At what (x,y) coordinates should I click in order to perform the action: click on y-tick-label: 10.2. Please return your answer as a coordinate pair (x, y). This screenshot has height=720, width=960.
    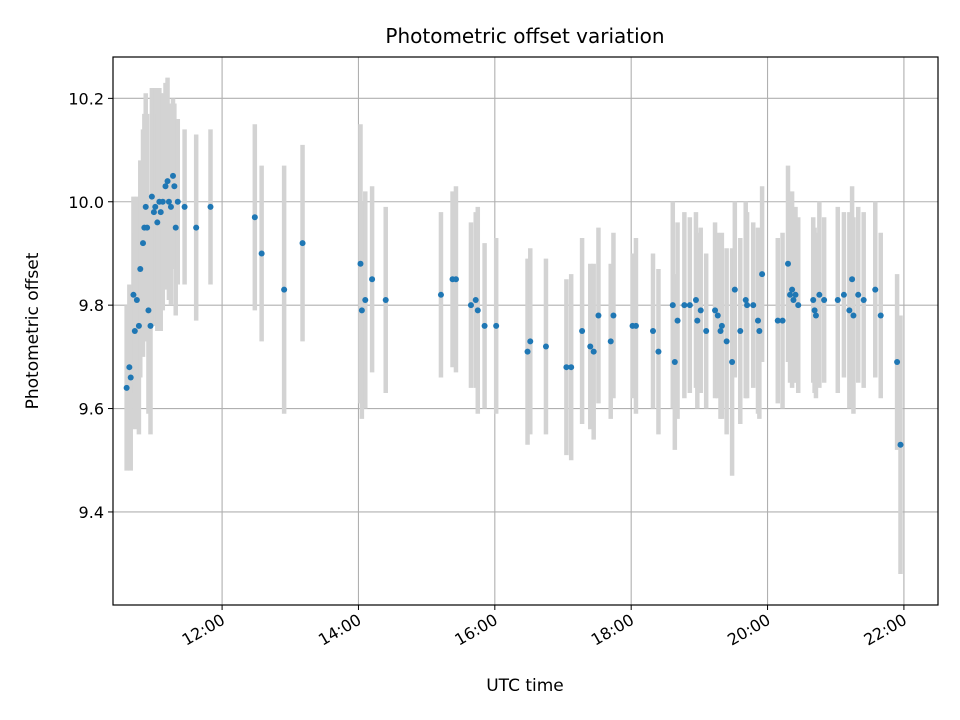
    Looking at the image, I should click on (86, 98).